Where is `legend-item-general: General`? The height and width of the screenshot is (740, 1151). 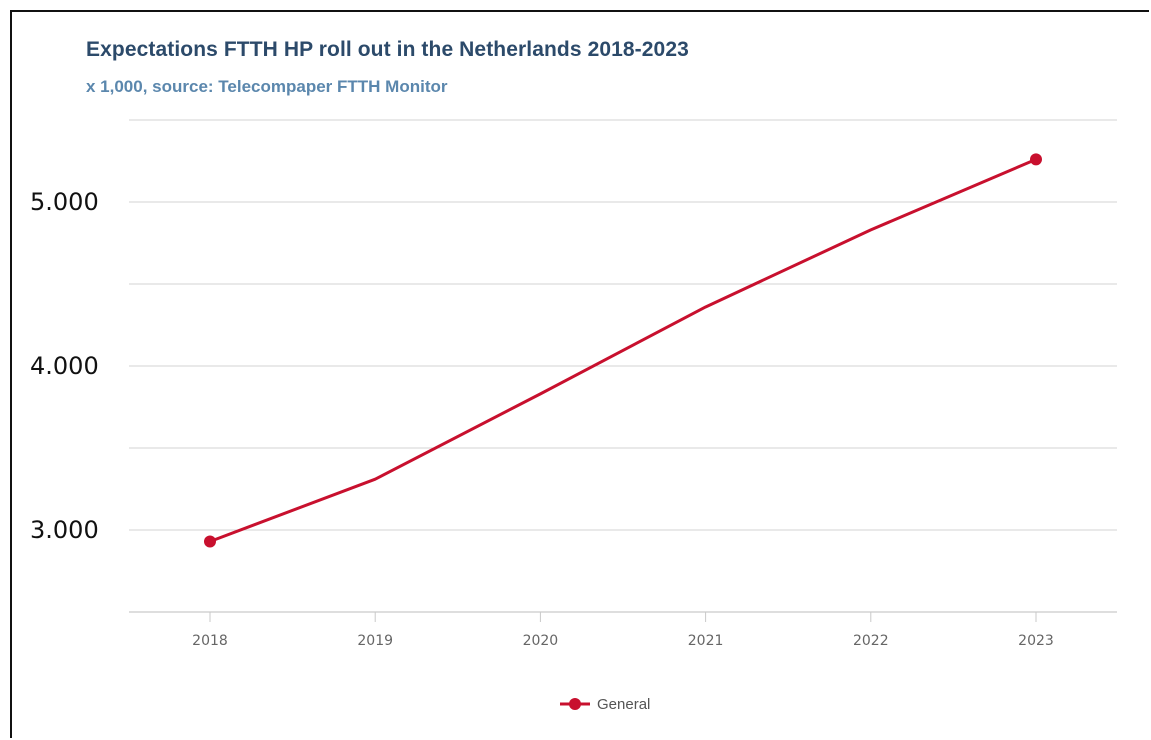 legend-item-general: General is located at coordinates (605, 704).